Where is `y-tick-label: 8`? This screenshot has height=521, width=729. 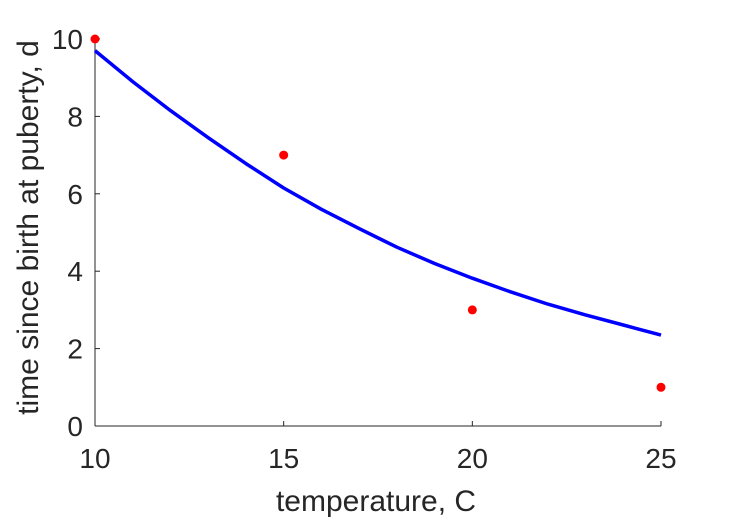
y-tick-label: 8 is located at coordinates (75, 116).